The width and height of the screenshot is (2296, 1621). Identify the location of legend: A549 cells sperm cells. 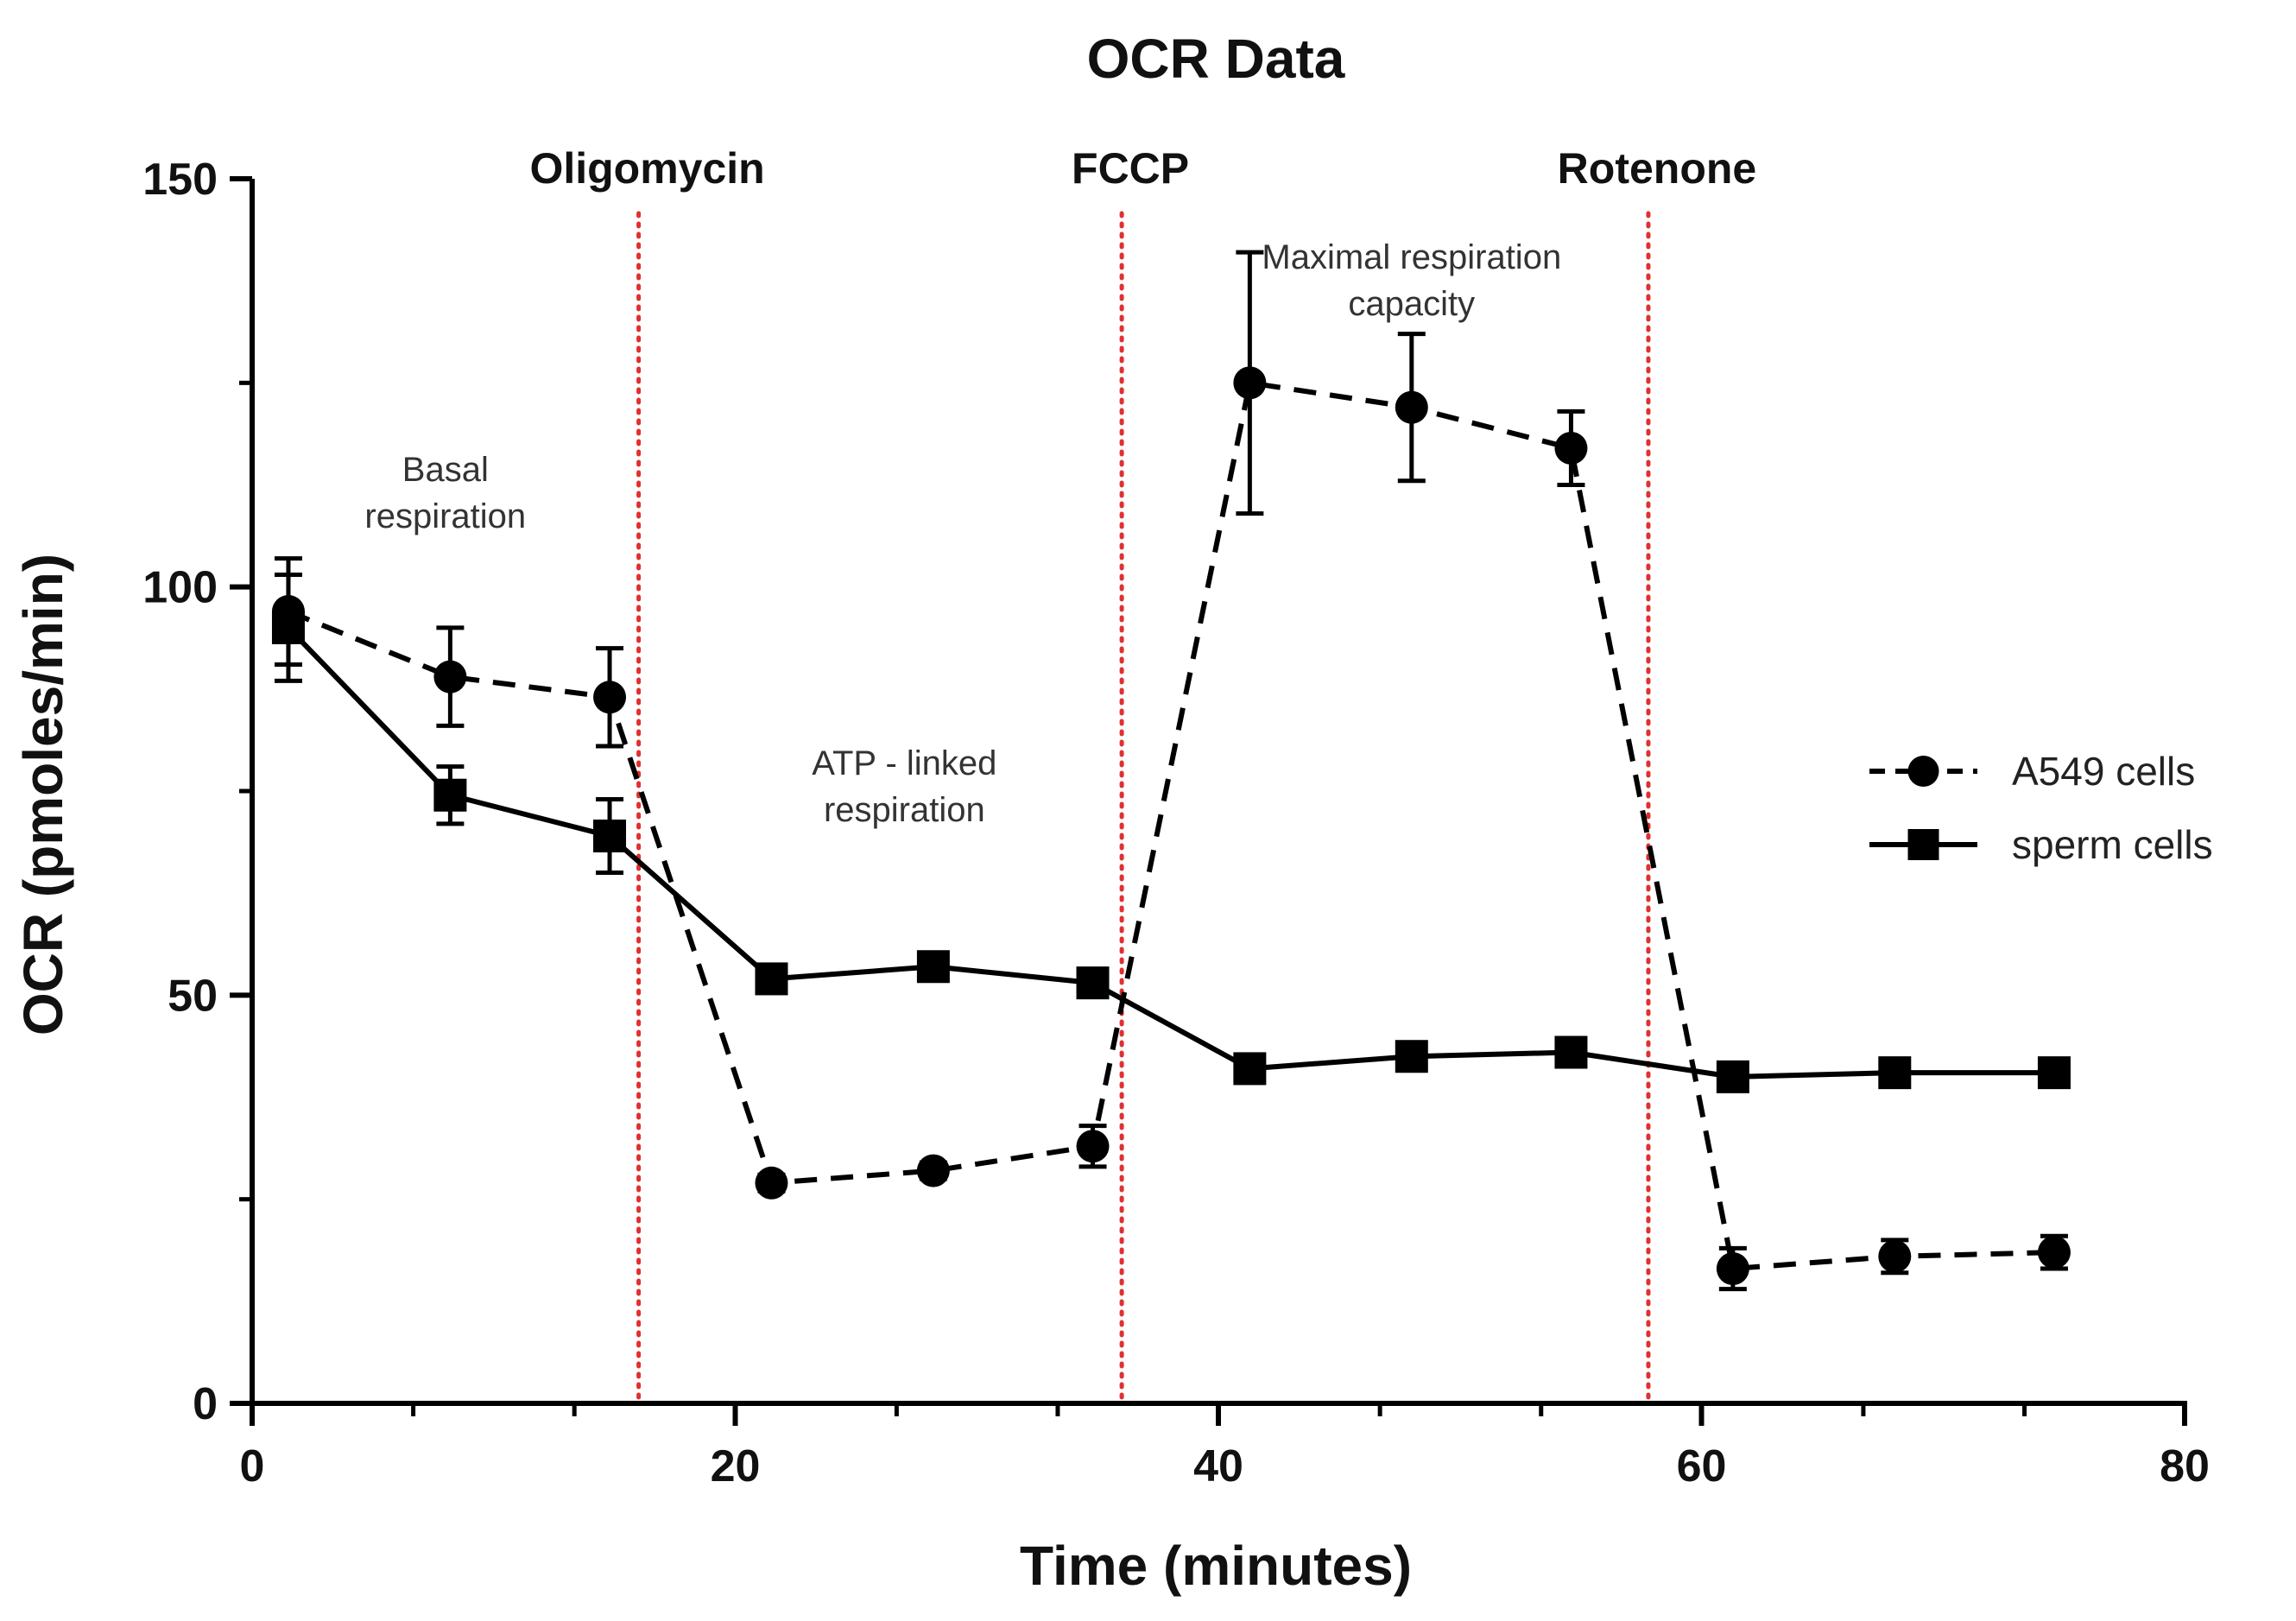
(2041, 808).